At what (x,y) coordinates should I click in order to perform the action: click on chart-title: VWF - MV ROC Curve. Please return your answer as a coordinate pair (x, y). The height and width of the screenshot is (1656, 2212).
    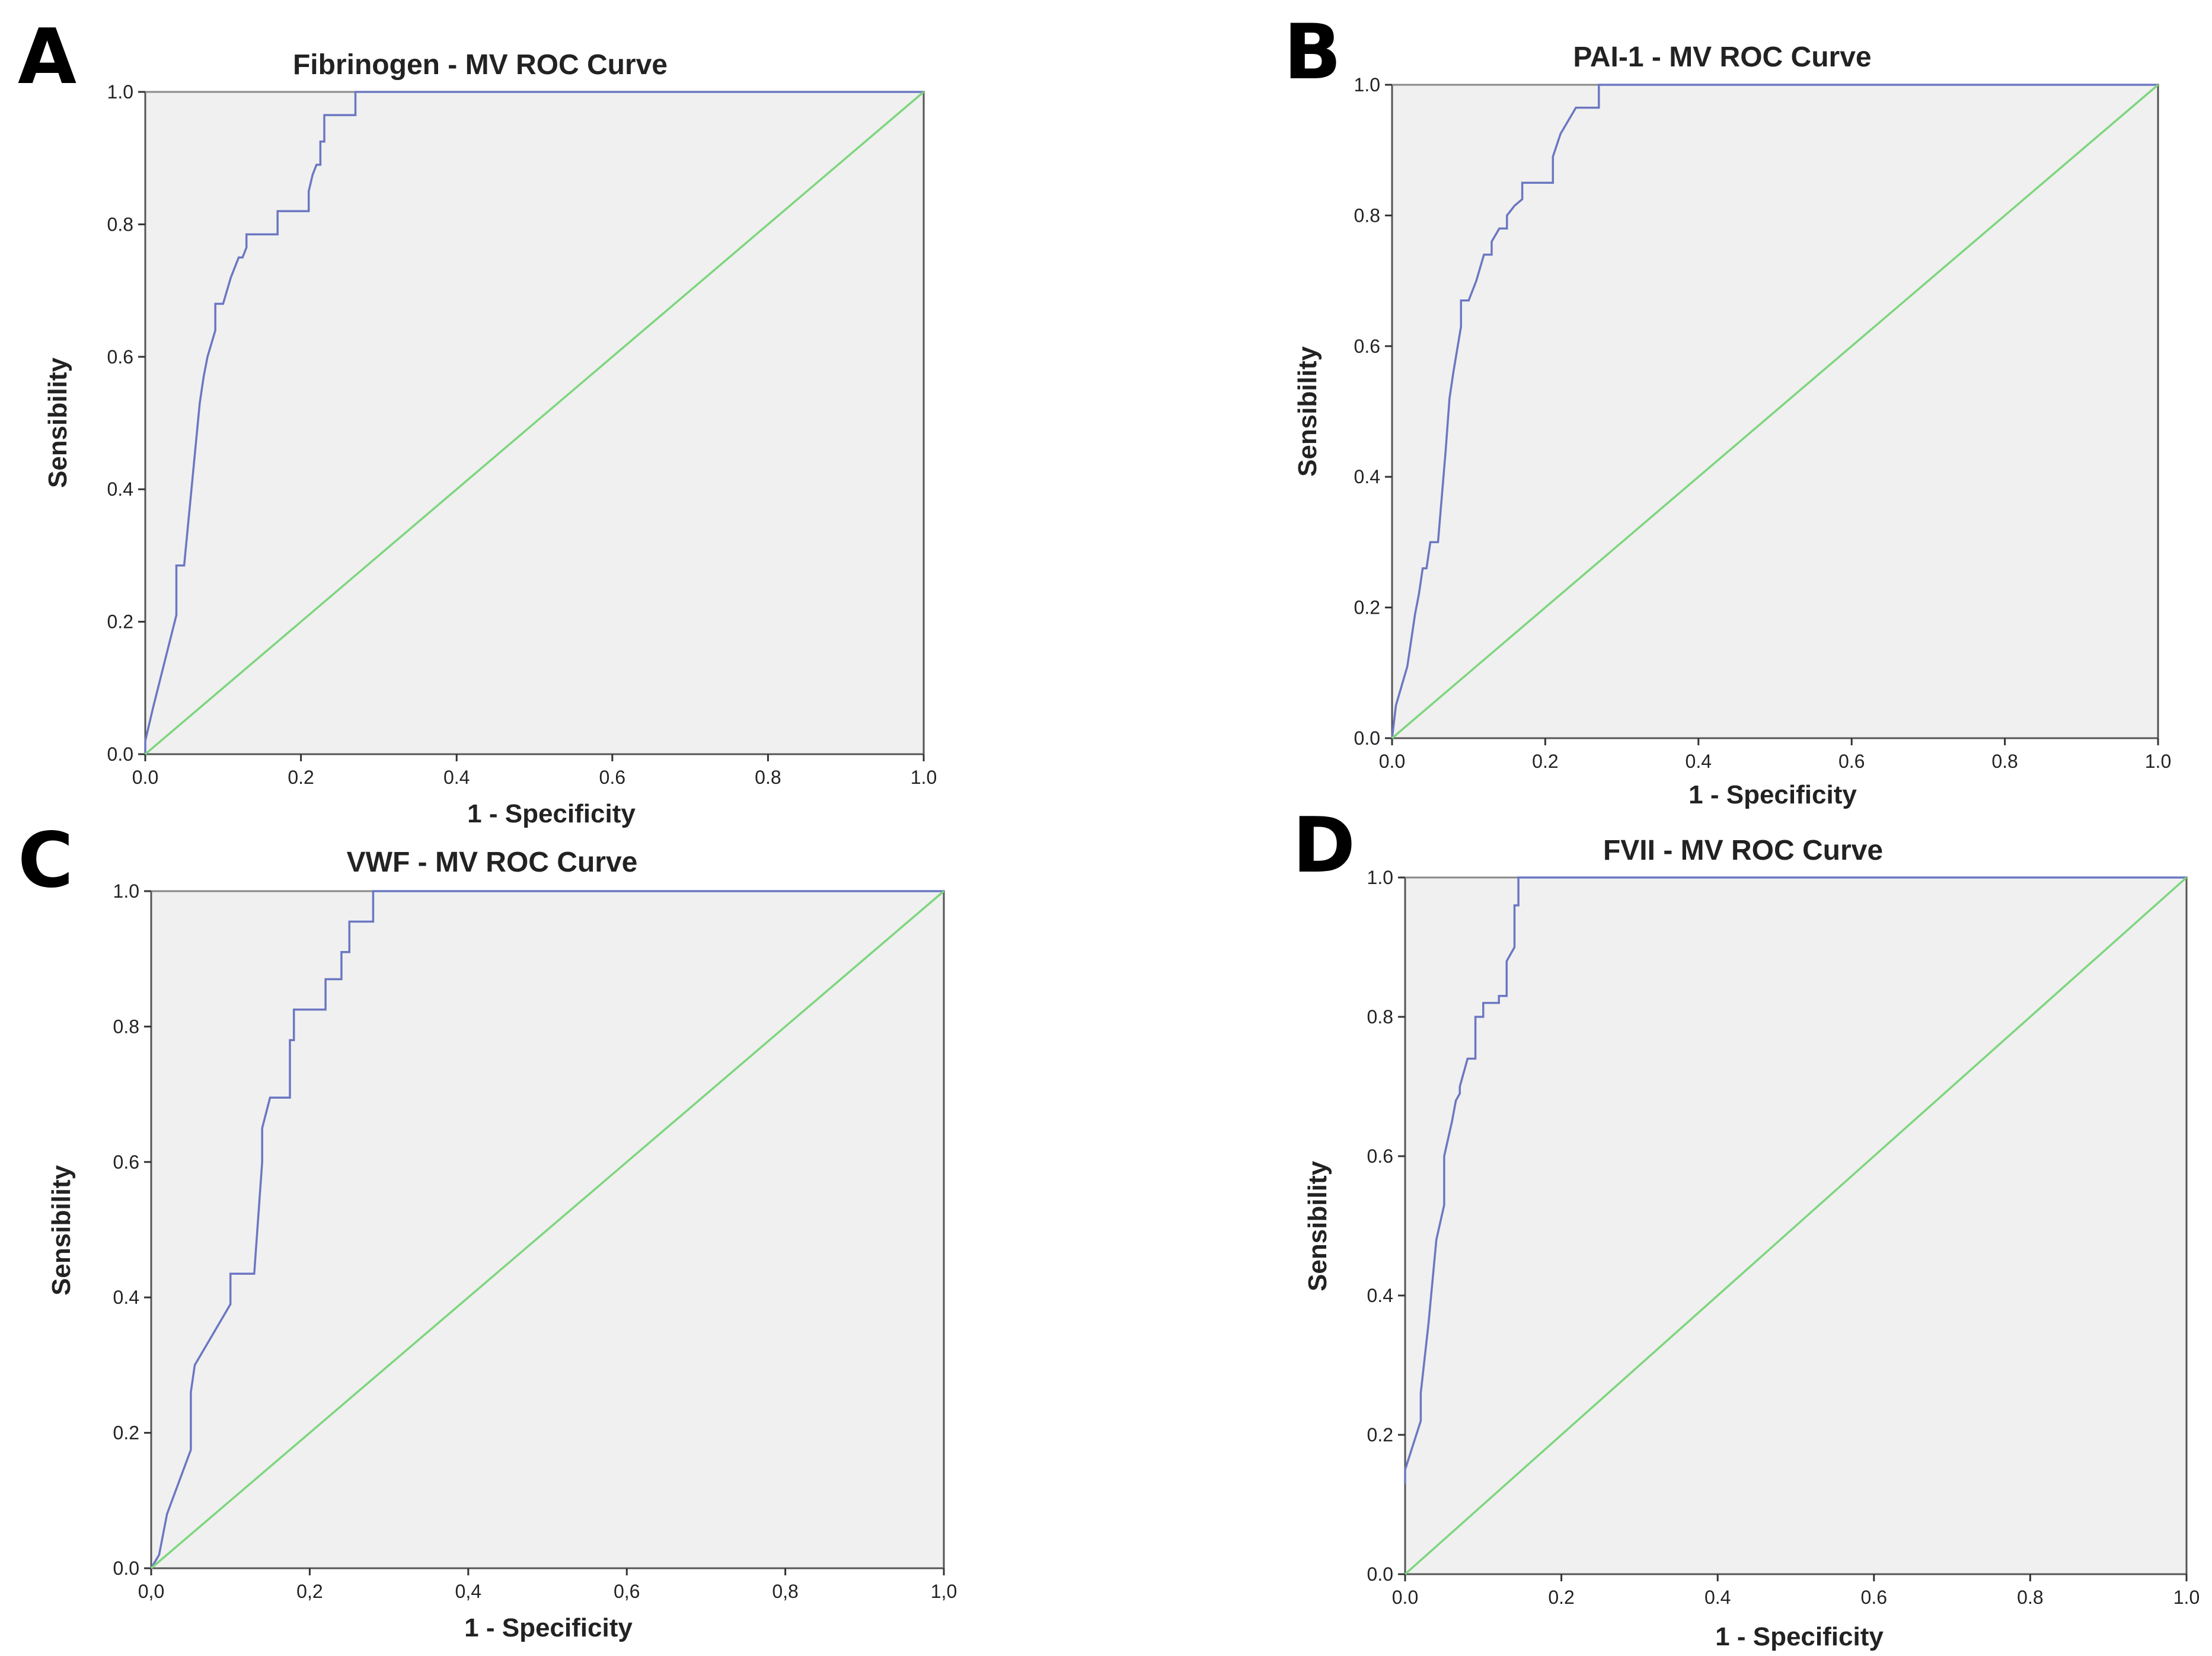
    Looking at the image, I should click on (492, 862).